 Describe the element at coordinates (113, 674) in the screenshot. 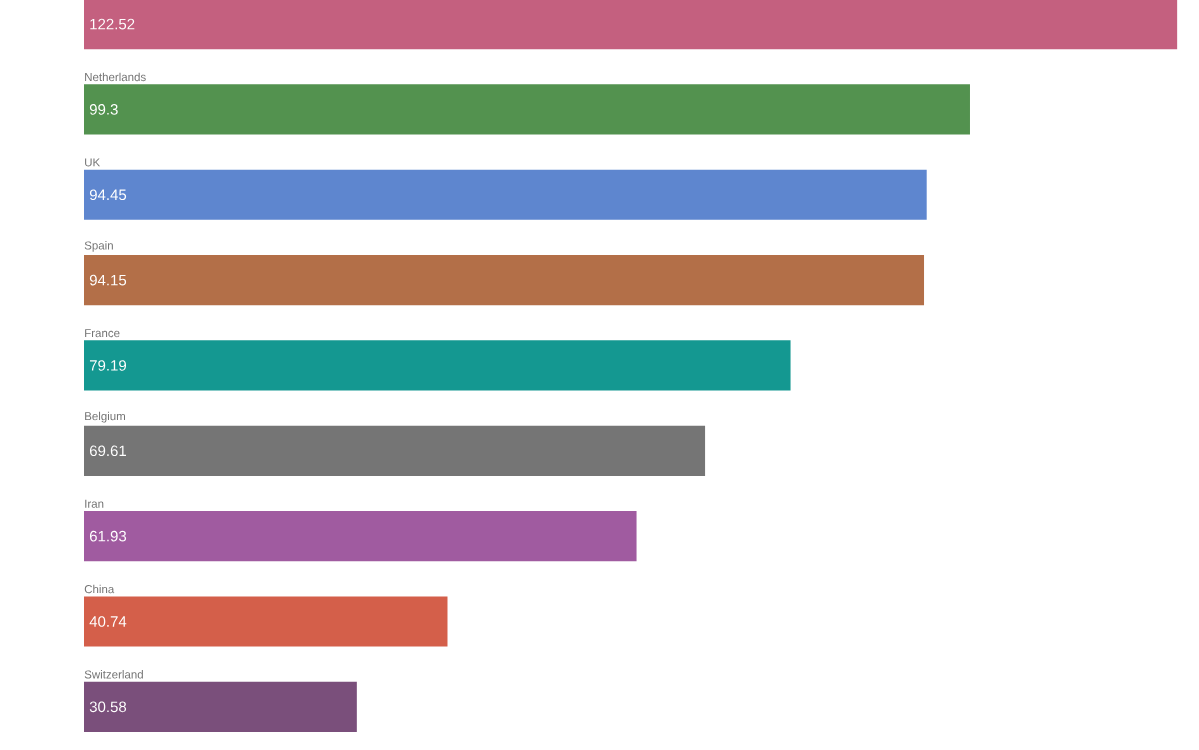

I see `y-tick-label: Switzerland` at that location.